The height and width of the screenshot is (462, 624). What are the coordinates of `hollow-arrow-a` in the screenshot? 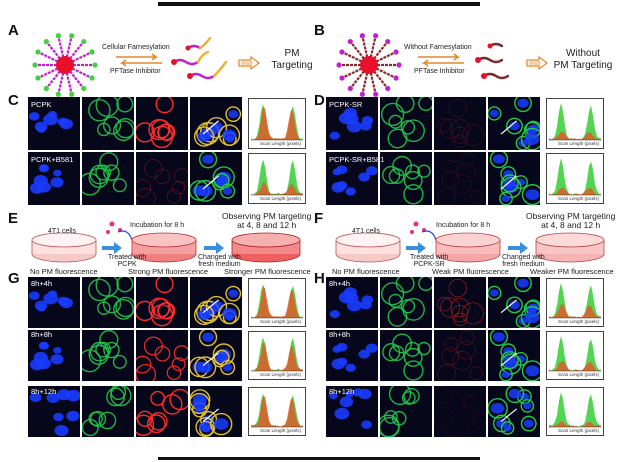 It's located at (249, 63).